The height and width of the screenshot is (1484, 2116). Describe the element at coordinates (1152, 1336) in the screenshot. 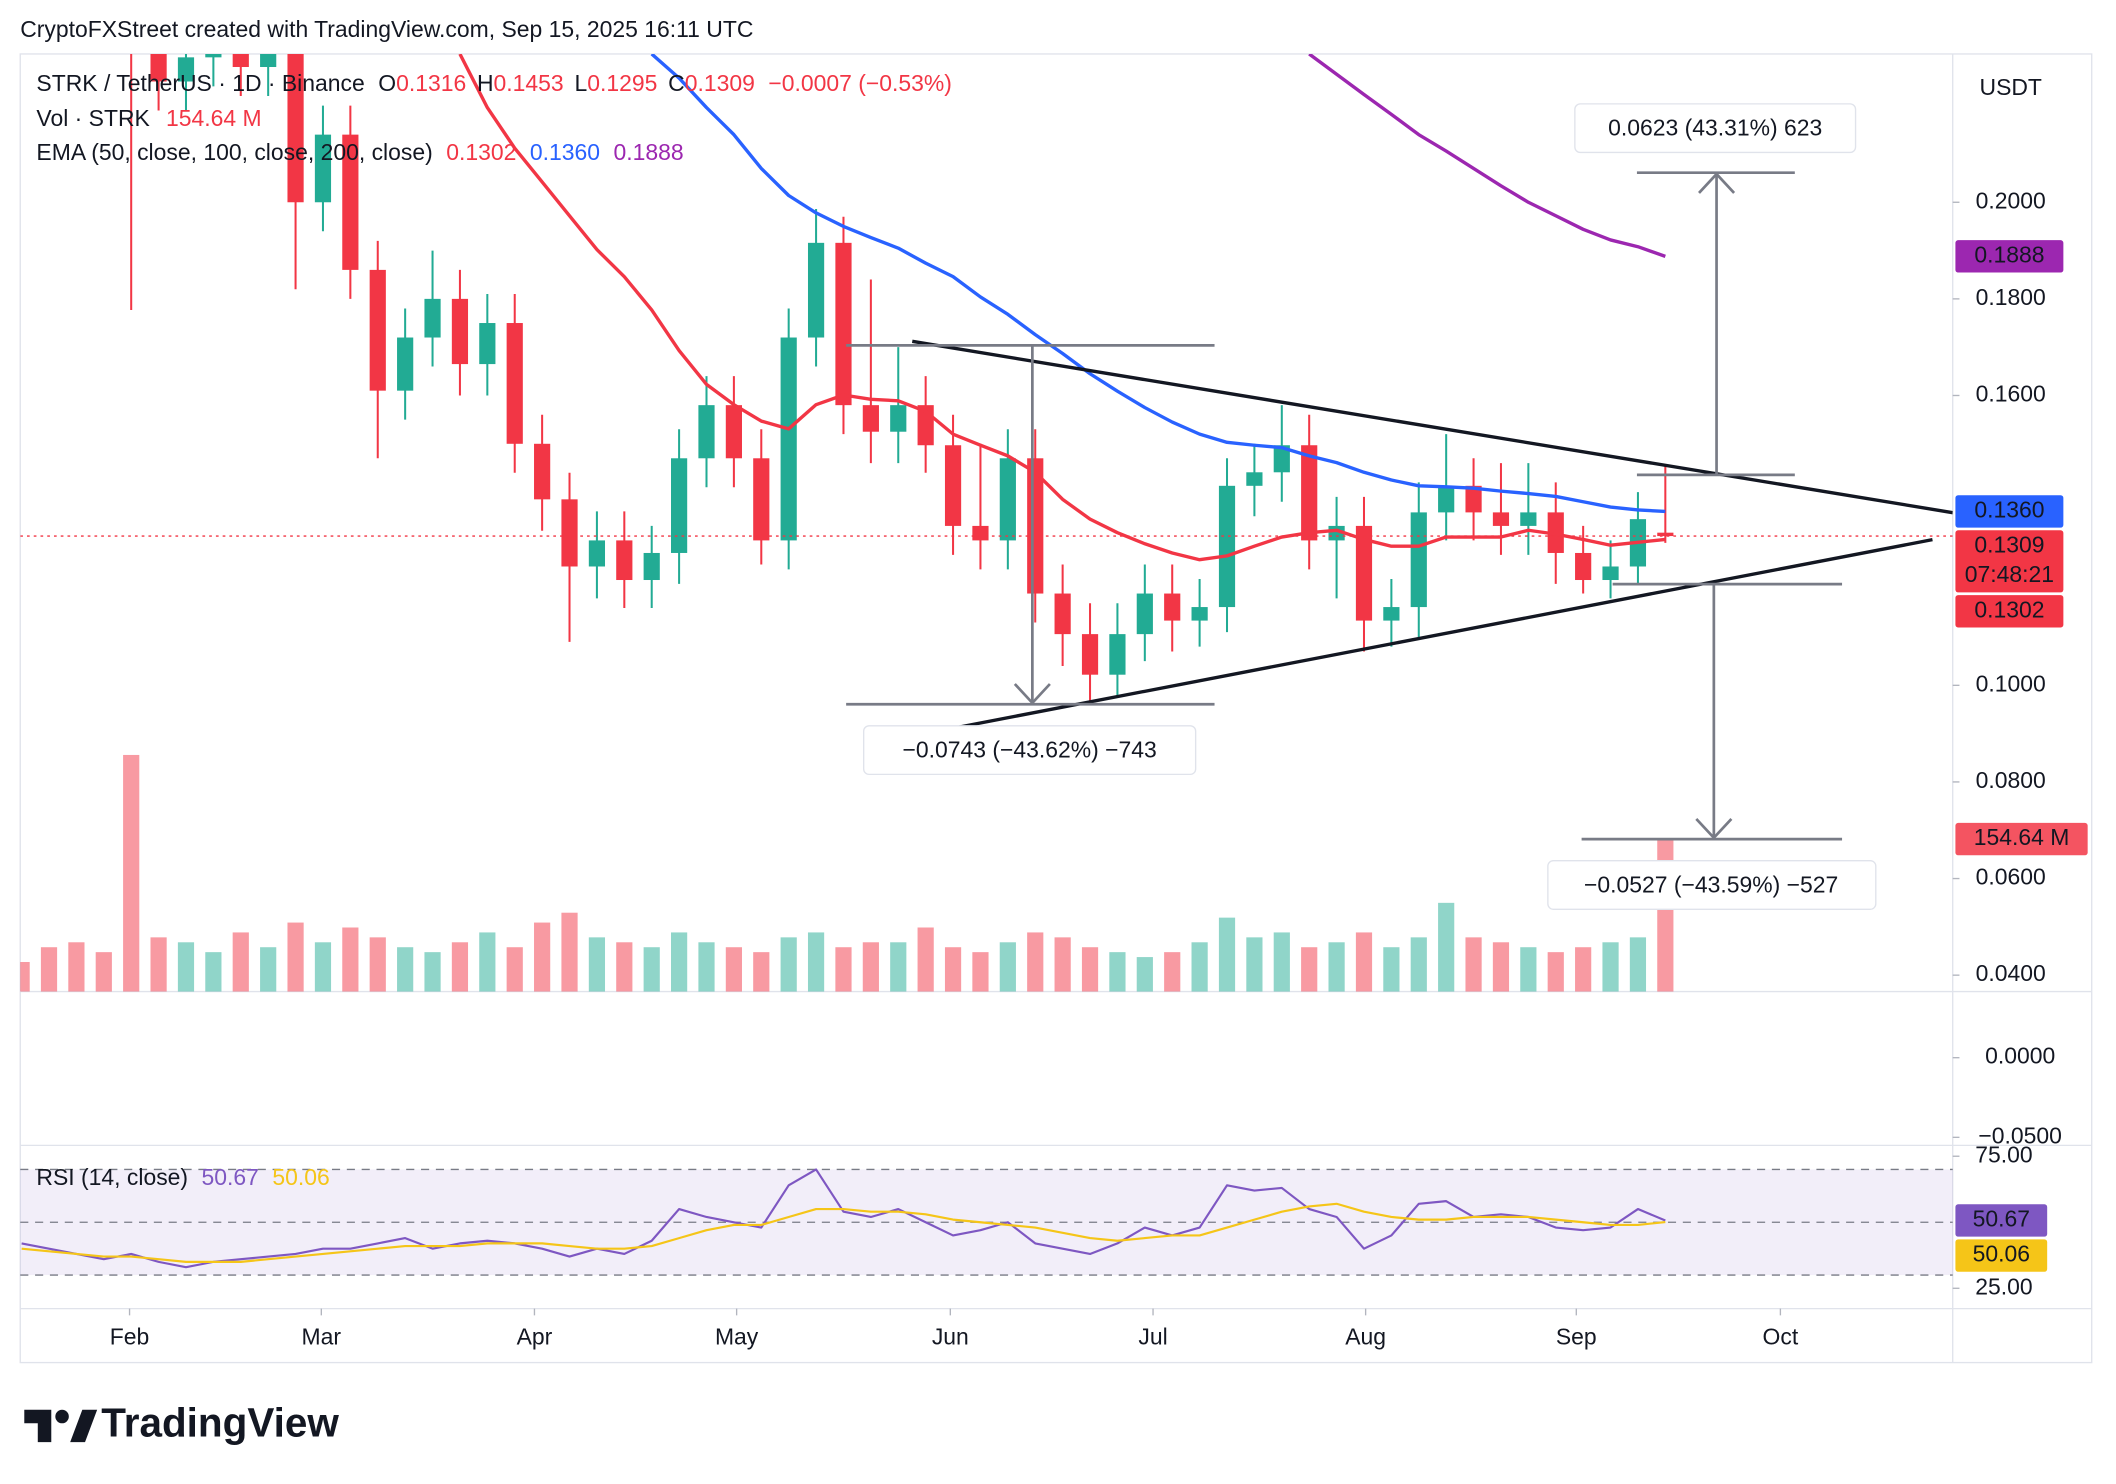

I see `x-tick-label: Jul` at that location.